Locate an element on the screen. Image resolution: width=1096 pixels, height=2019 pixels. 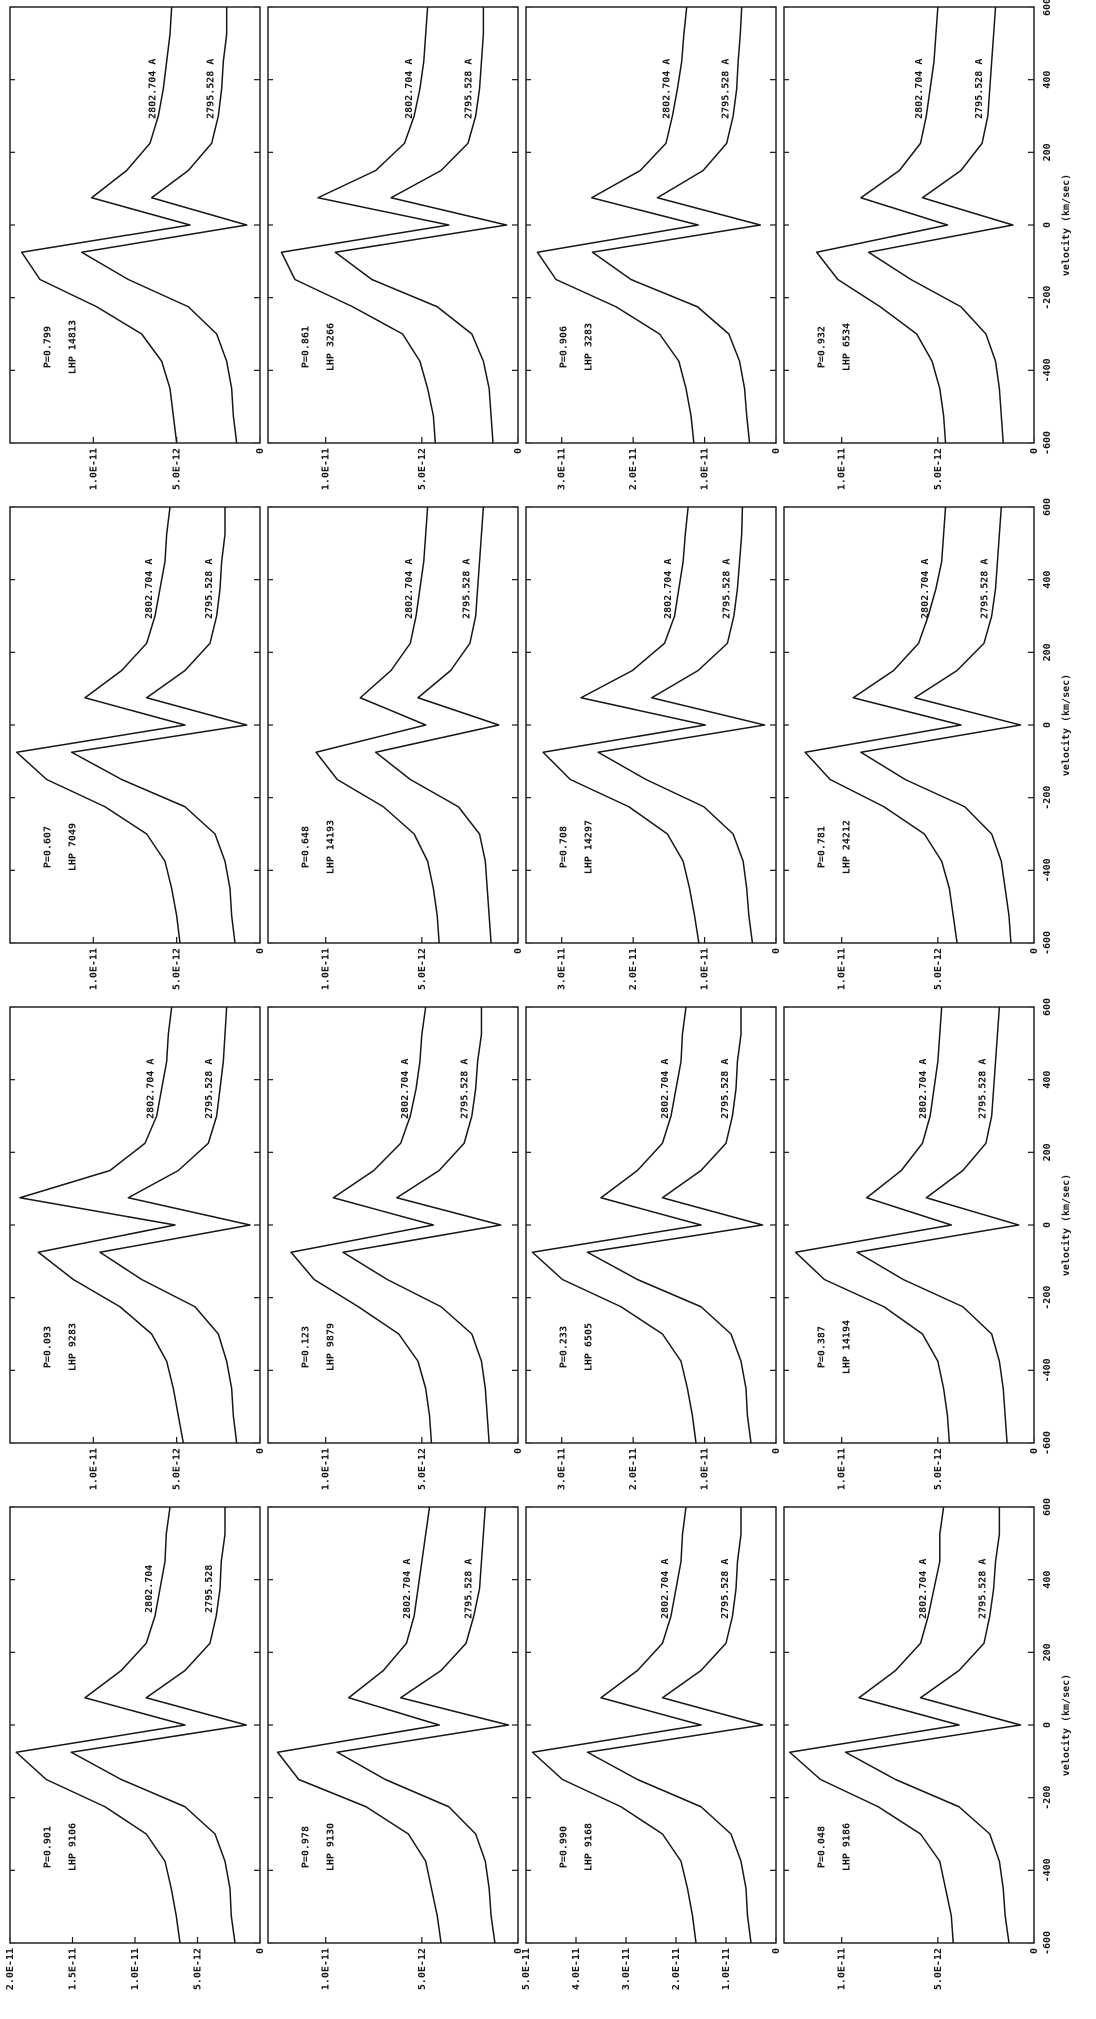
panel-annotation: P=0.906 is located at coordinates (564, 347).